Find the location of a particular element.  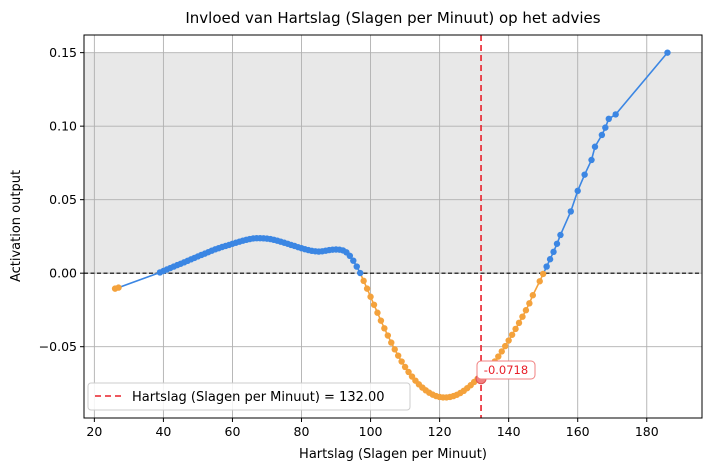

y-axis-title: Activation output is located at coordinates (16, 226).